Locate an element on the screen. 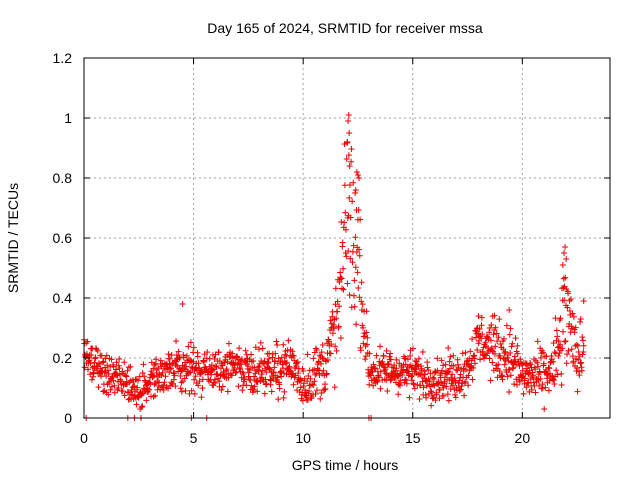  y-tick-label: 1 is located at coordinates (68, 118).